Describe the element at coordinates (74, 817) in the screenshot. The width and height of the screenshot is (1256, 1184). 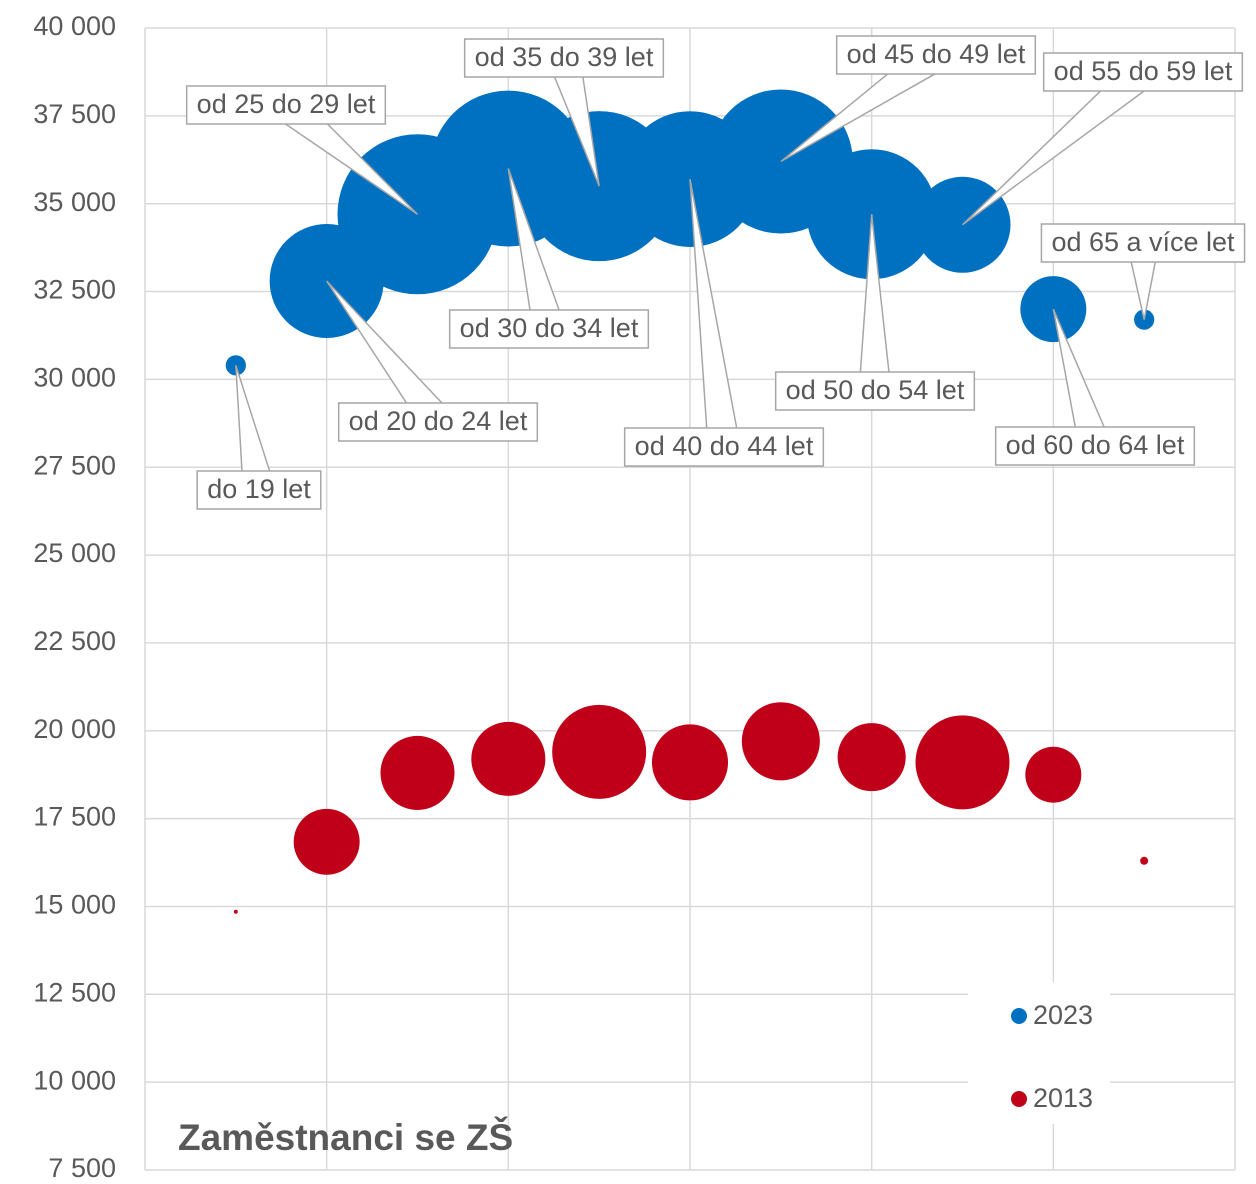
I see `y-tick-label: 17 500` at that location.